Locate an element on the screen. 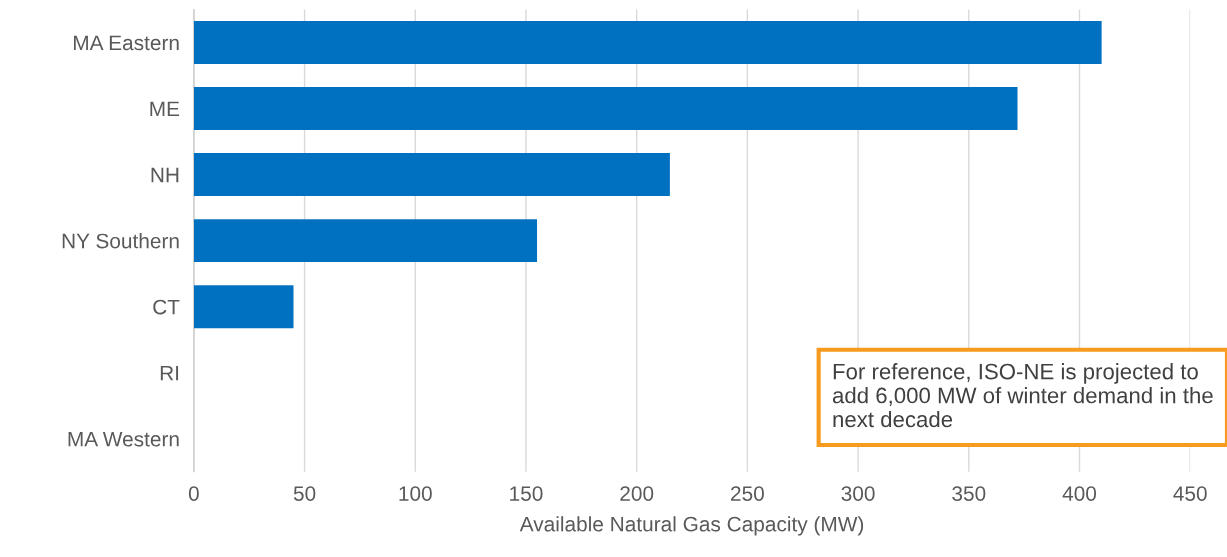  x-tick-label: 50 is located at coordinates (304, 493).